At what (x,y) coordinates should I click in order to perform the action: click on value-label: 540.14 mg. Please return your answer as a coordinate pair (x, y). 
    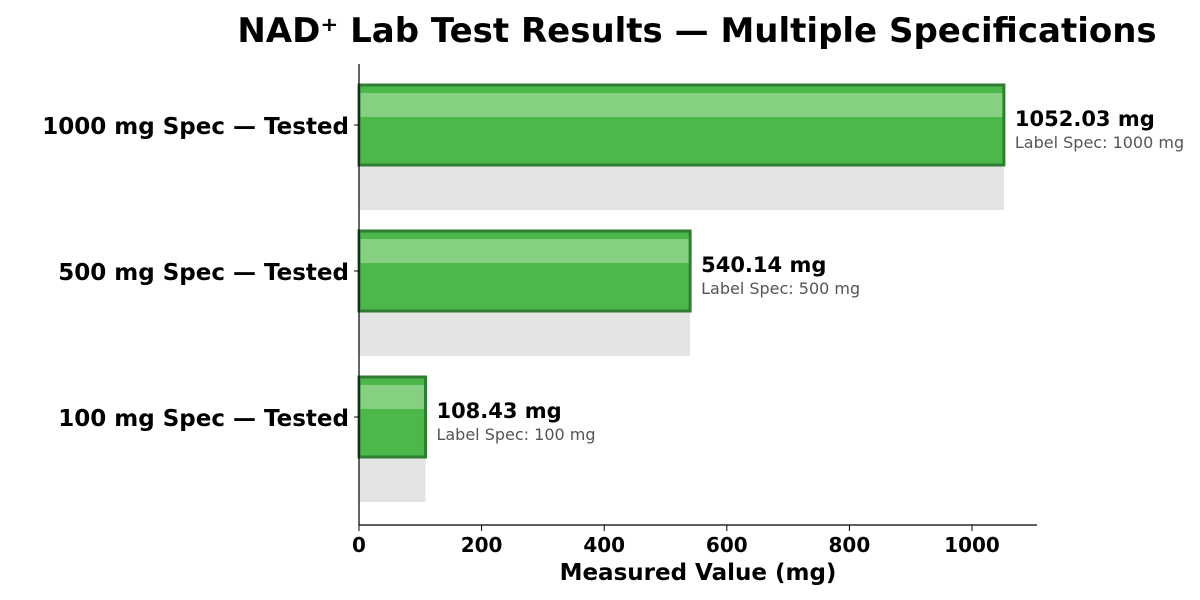
    Looking at the image, I should click on (763, 265).